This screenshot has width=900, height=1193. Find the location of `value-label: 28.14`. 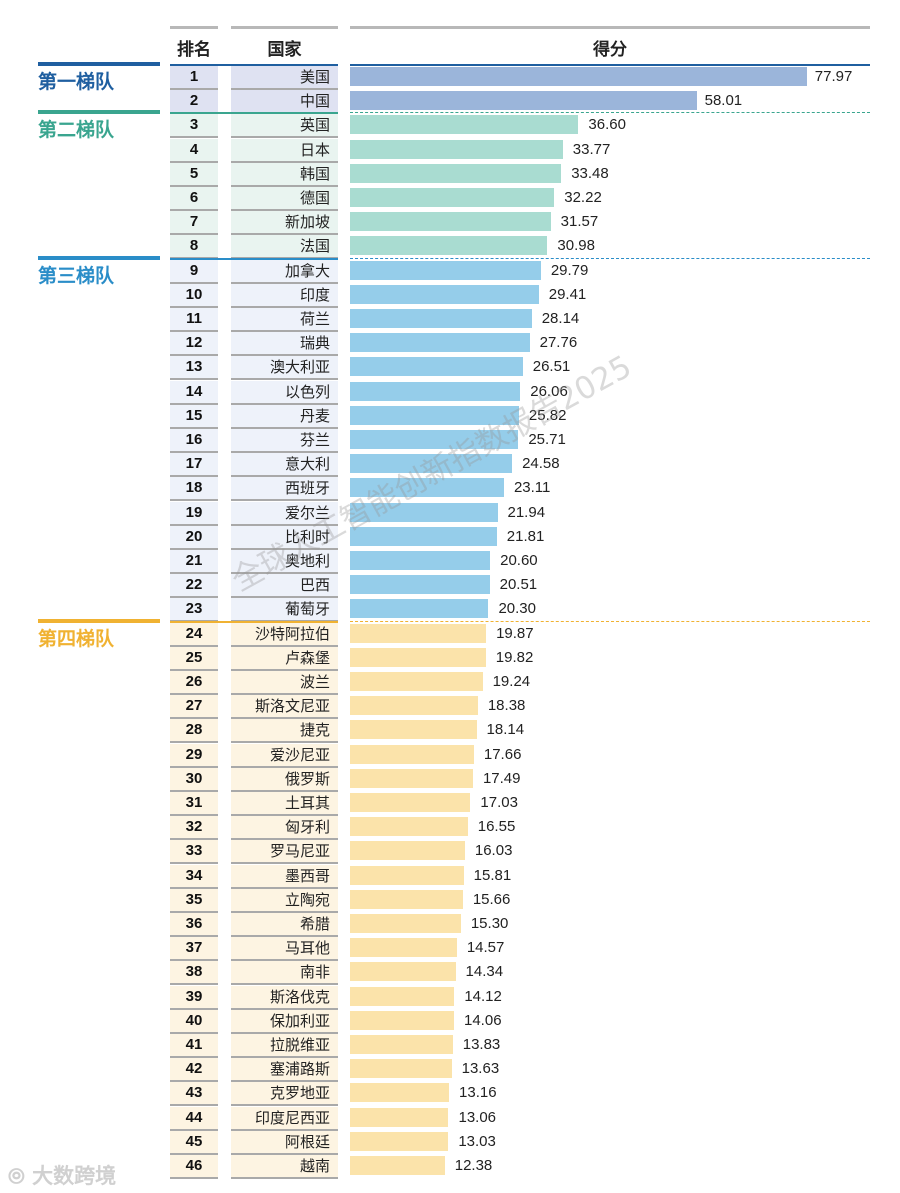

value-label: 28.14 is located at coordinates (560, 318).